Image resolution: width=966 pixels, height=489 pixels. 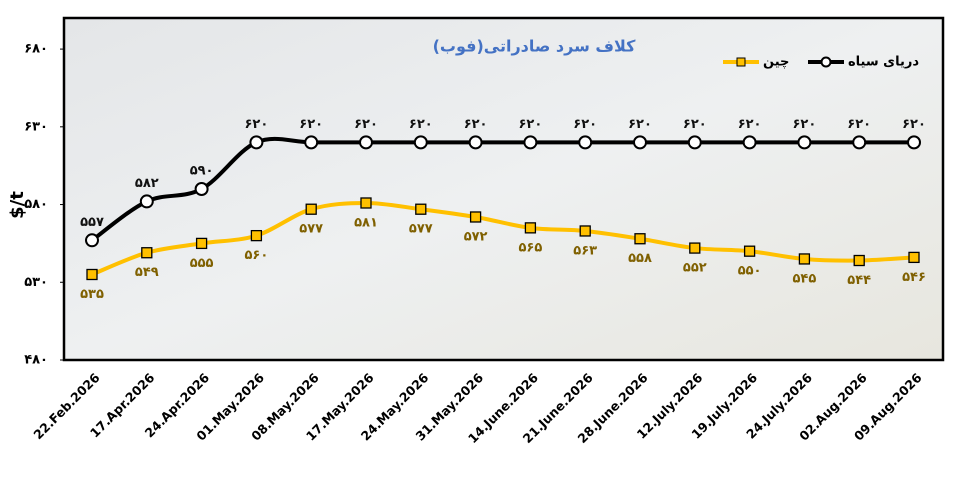 I want to click on data-label: ۵۶۳, so click(x=585, y=250).